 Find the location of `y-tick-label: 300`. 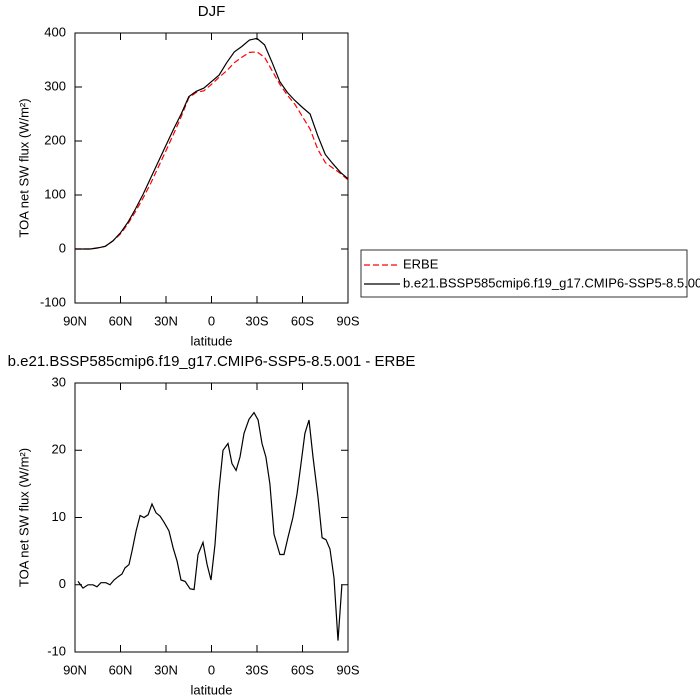

y-tick-label: 300 is located at coordinates (55, 85).